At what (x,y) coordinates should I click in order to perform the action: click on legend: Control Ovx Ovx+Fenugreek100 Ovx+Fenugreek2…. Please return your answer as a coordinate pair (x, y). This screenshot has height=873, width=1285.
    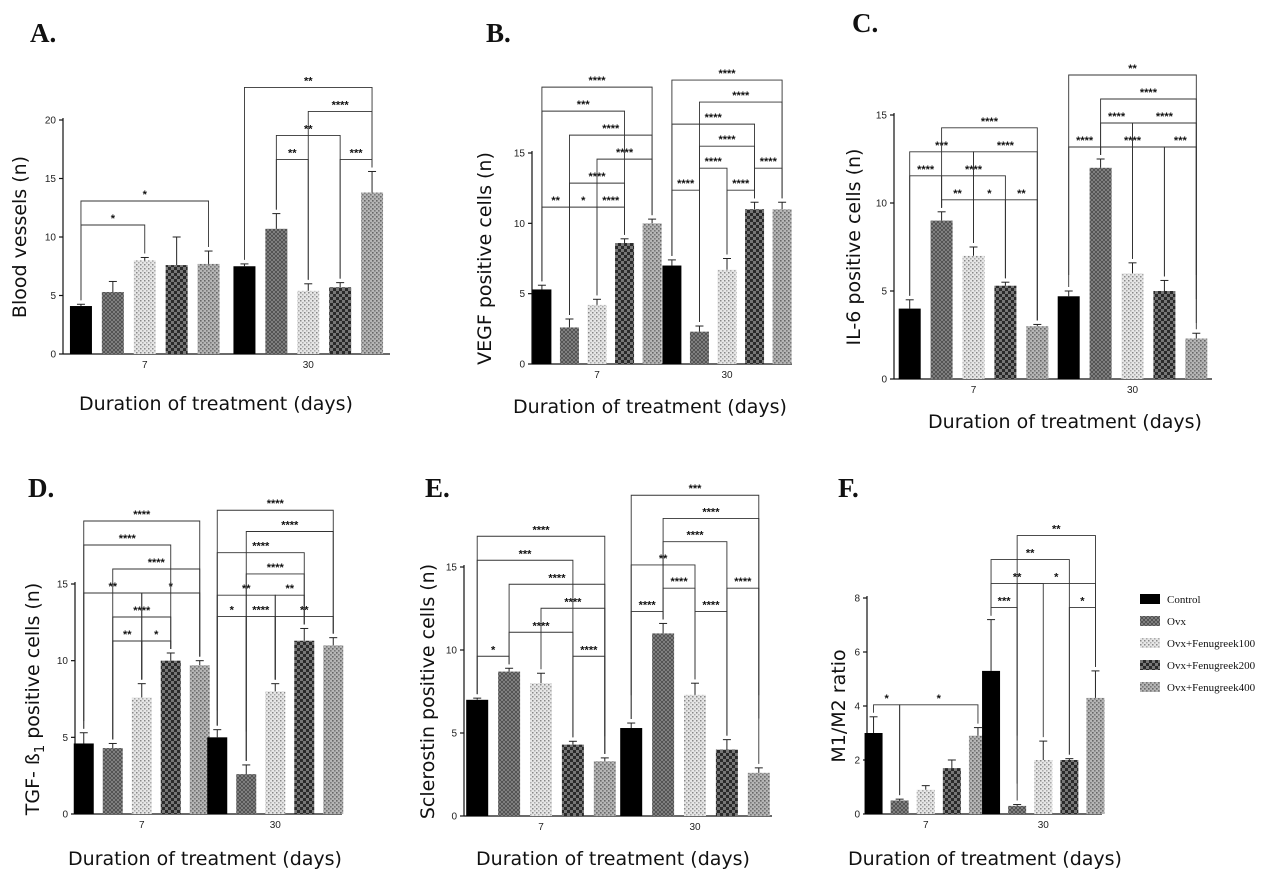
    Looking at the image, I should click on (1198, 644).